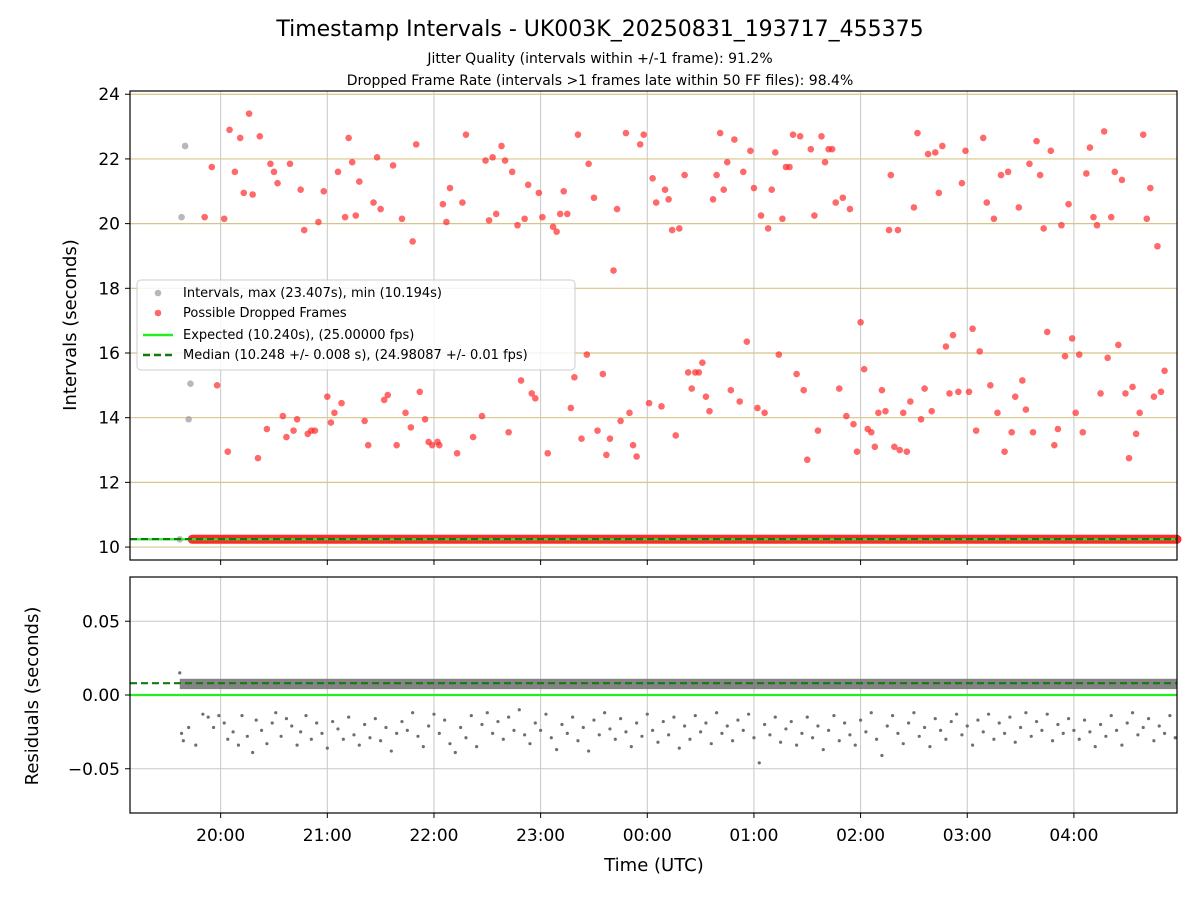  What do you see at coordinates (1073, 836) in the screenshot?
I see `x-tick-label: 04:00` at bounding box center [1073, 836].